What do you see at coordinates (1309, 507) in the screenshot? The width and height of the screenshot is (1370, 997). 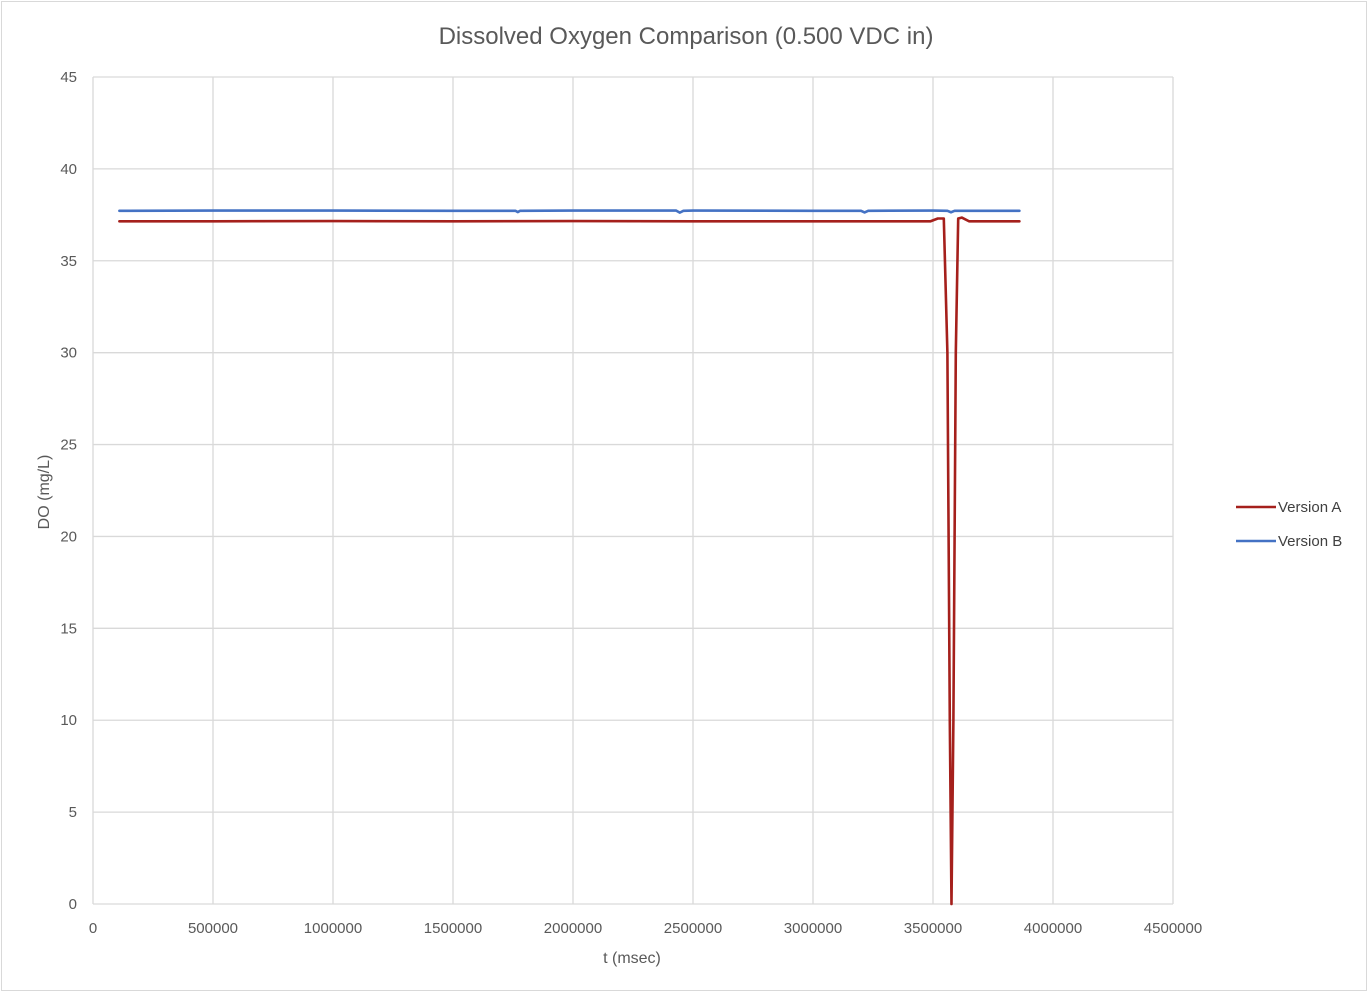 I see `legend-label: Version A` at bounding box center [1309, 507].